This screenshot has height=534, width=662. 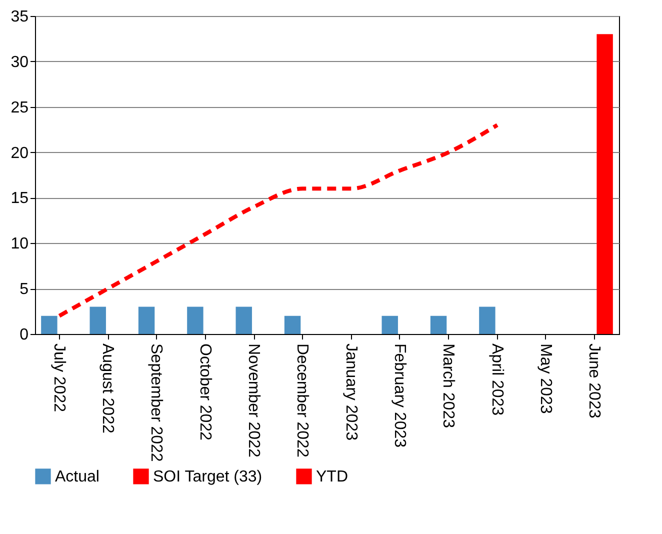 I want to click on y-tick-label: 20, so click(x=19, y=153).